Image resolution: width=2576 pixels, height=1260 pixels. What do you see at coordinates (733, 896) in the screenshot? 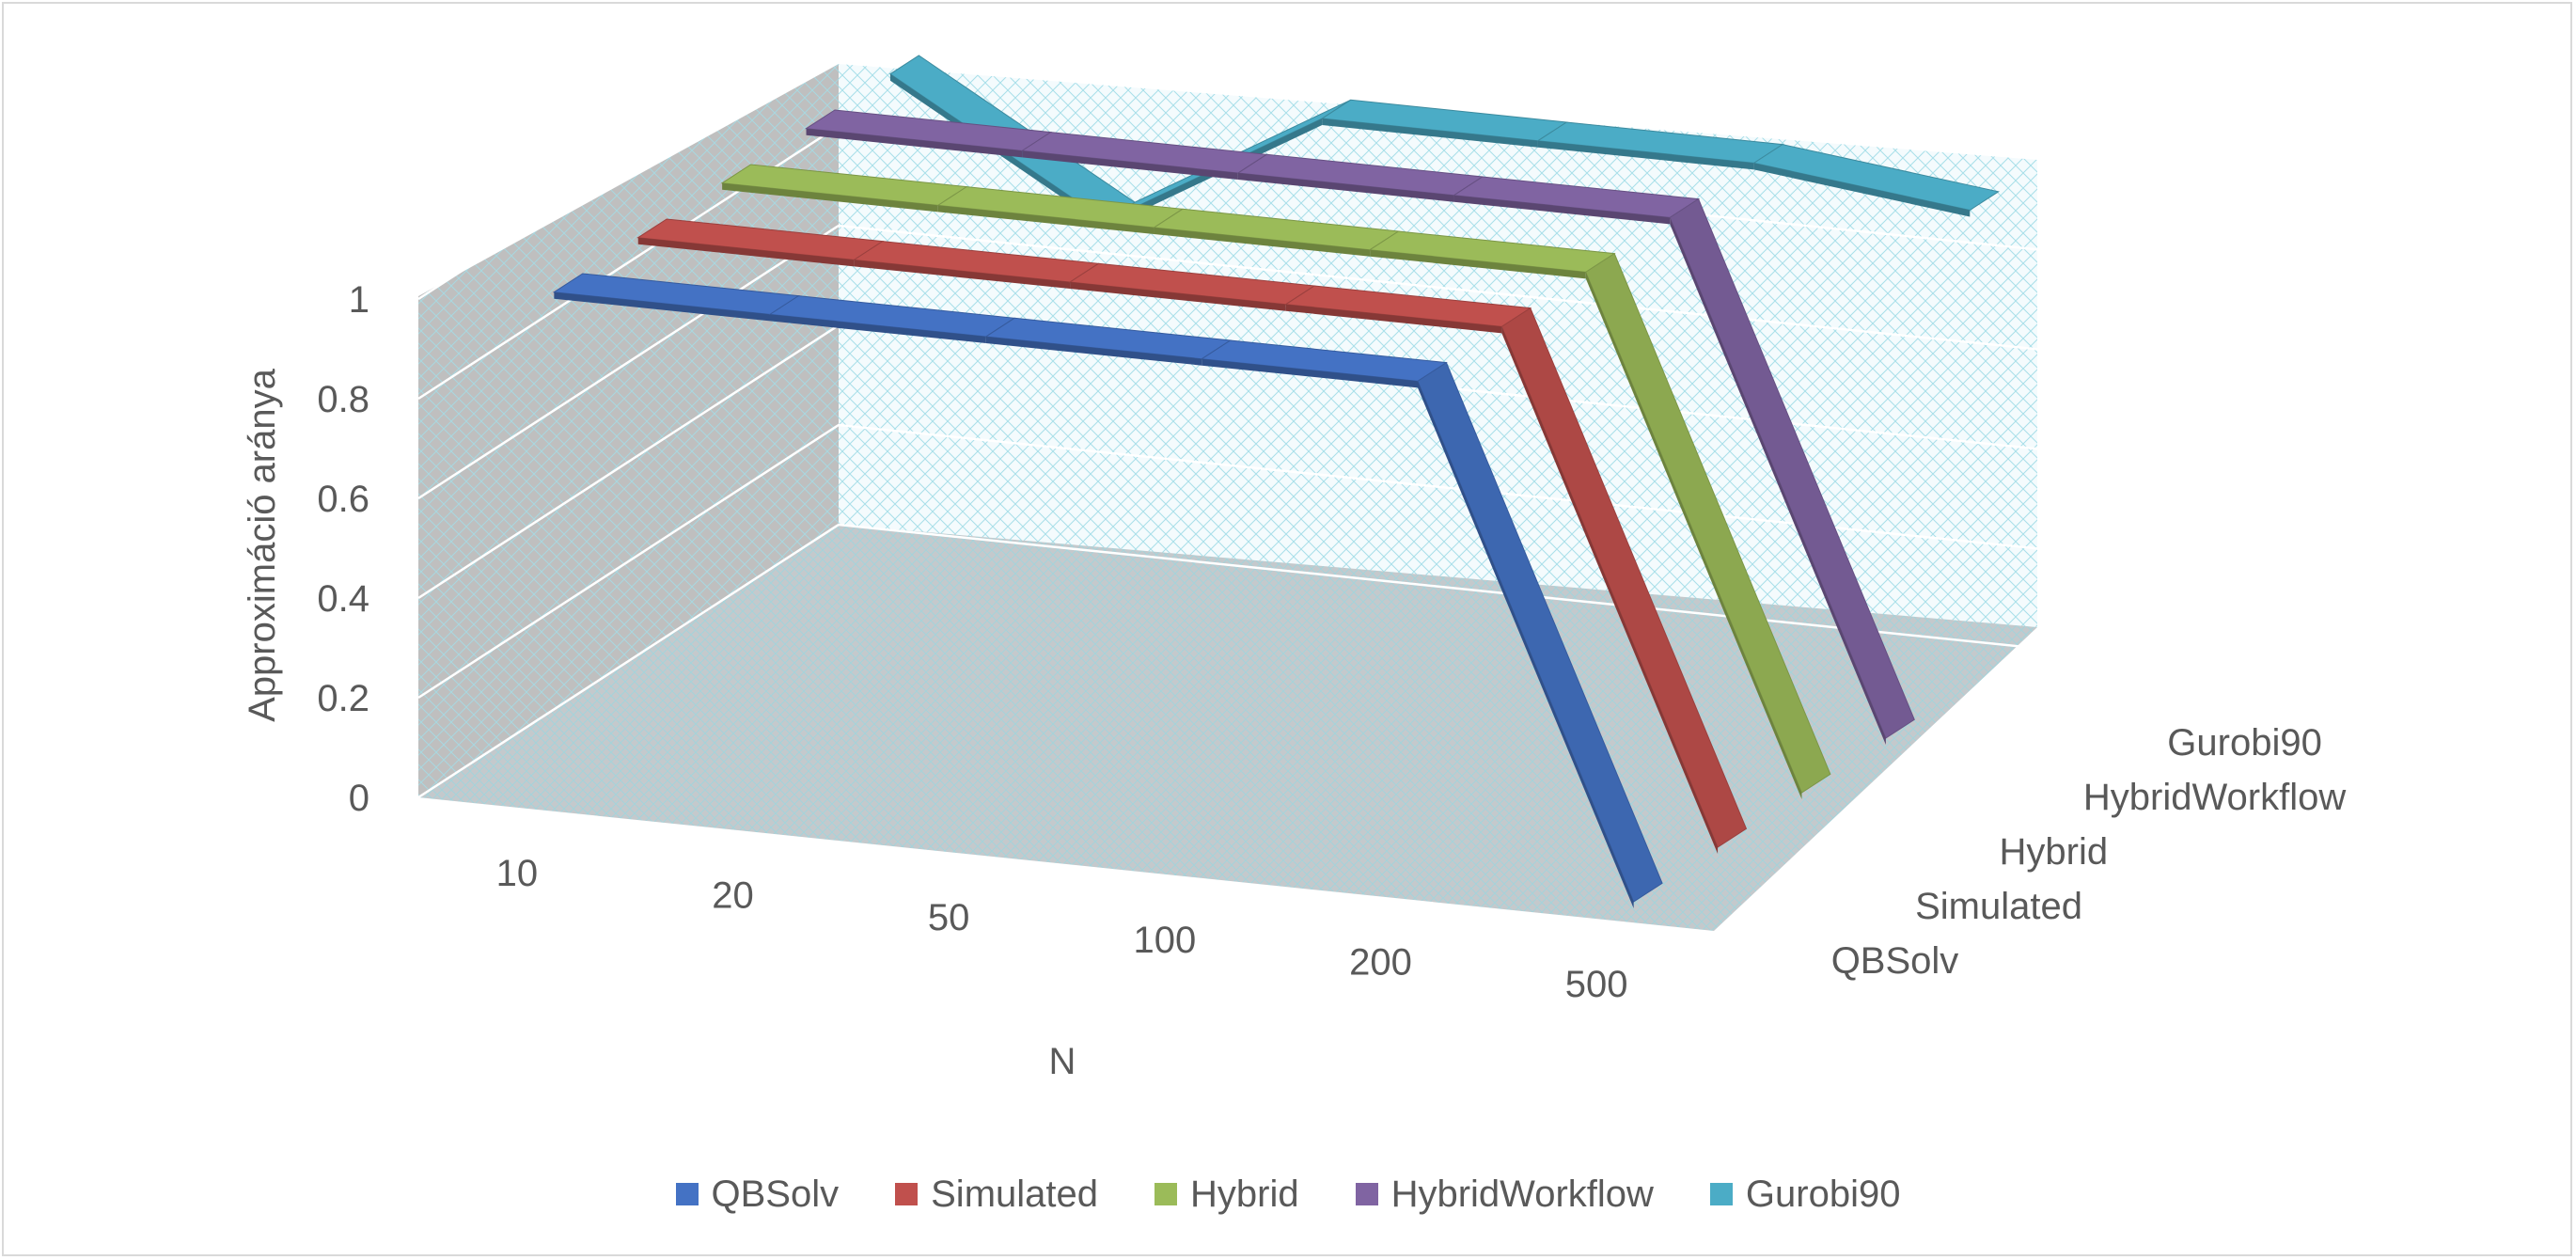
I see `x-tick-label: 20` at bounding box center [733, 896].